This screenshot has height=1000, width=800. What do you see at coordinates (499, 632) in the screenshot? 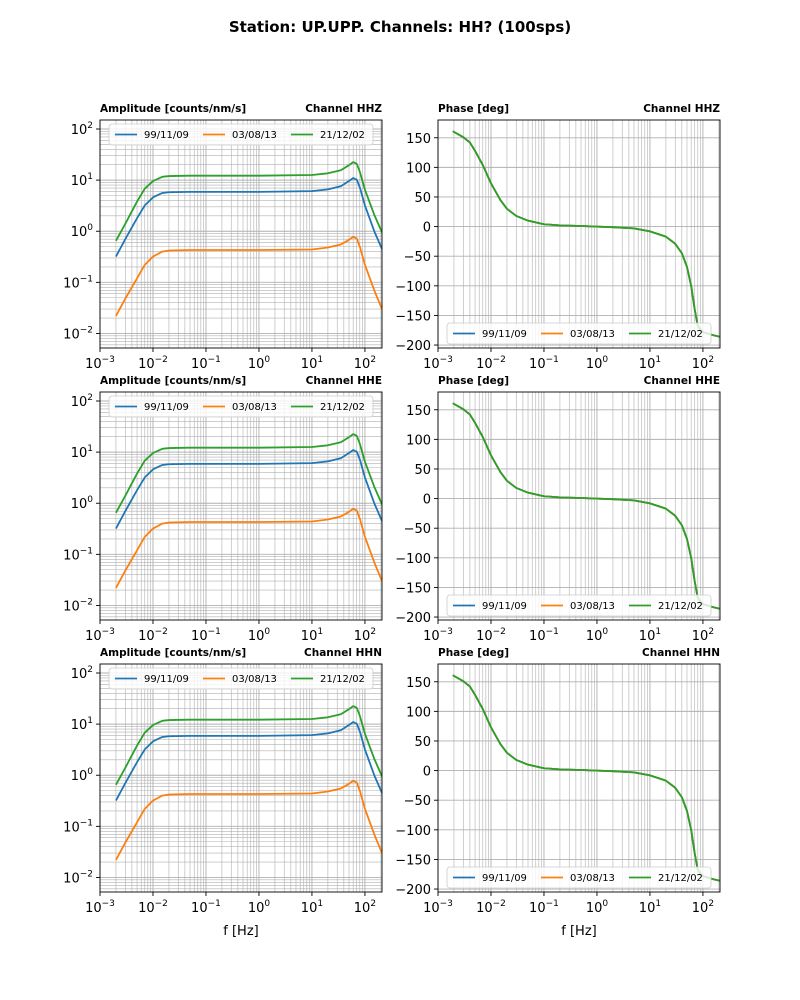
I see `x-tick-exponent: −2` at bounding box center [499, 632].